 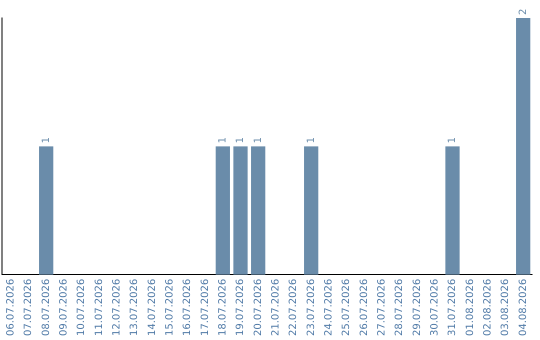 What do you see at coordinates (400, 307) in the screenshot?
I see `x-tick-label: 28.07.2026` at bounding box center [400, 307].